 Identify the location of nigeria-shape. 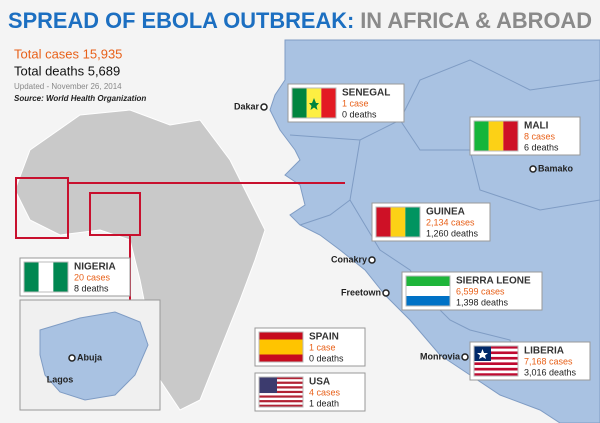
(94, 356).